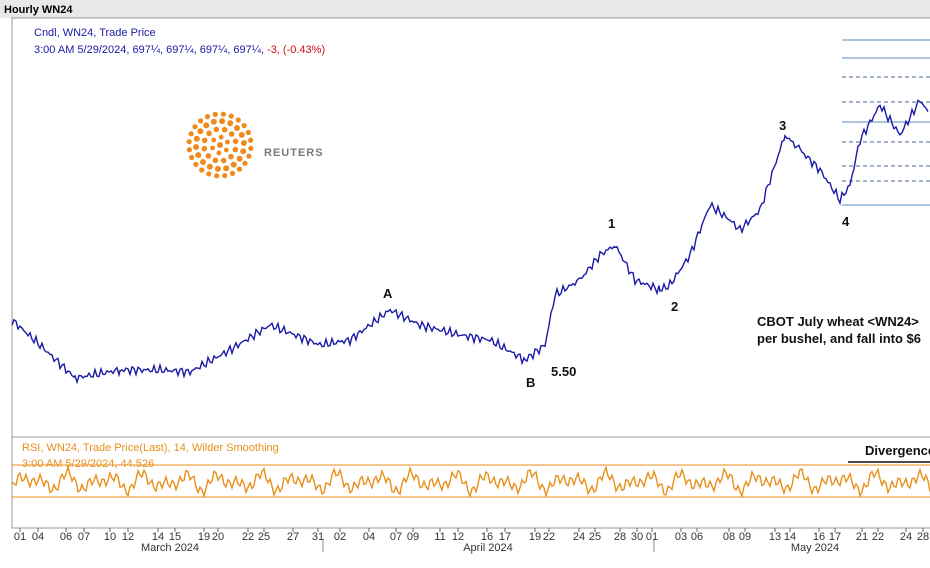  Describe the element at coordinates (835, 537) in the screenshot. I see `x-tick-label: 17` at that location.